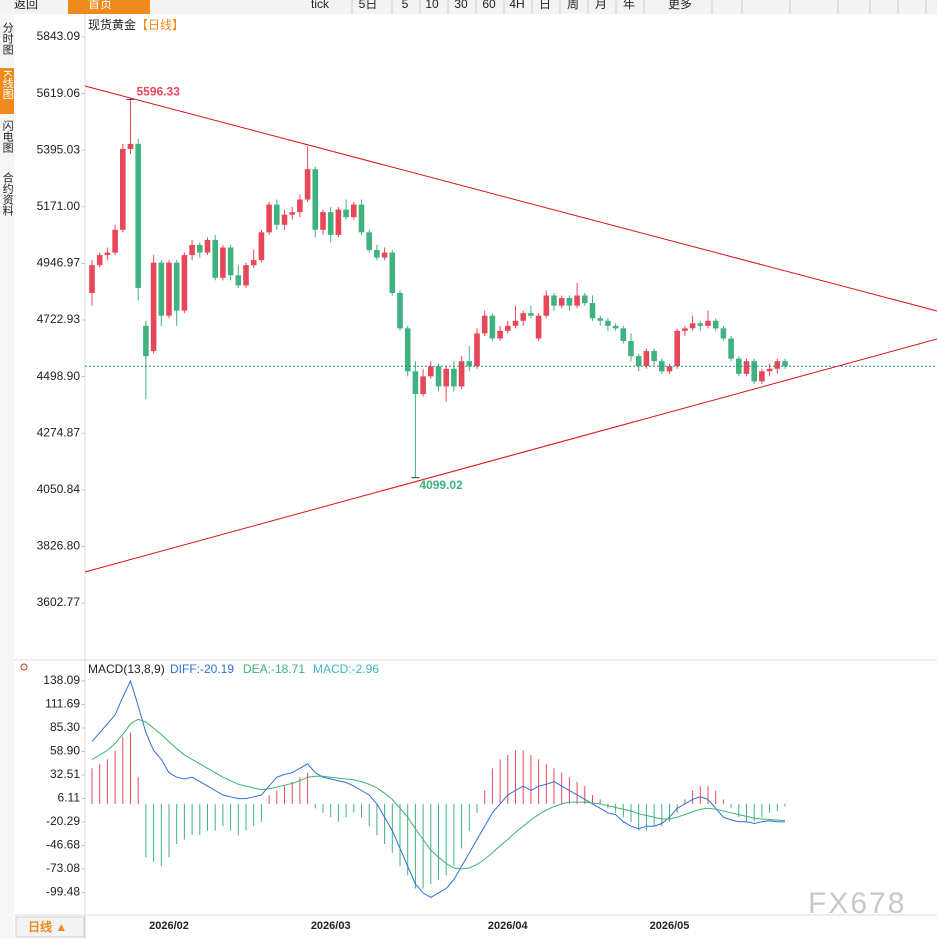 The height and width of the screenshot is (939, 937). I want to click on toolbar-button: 月, so click(601, 5).